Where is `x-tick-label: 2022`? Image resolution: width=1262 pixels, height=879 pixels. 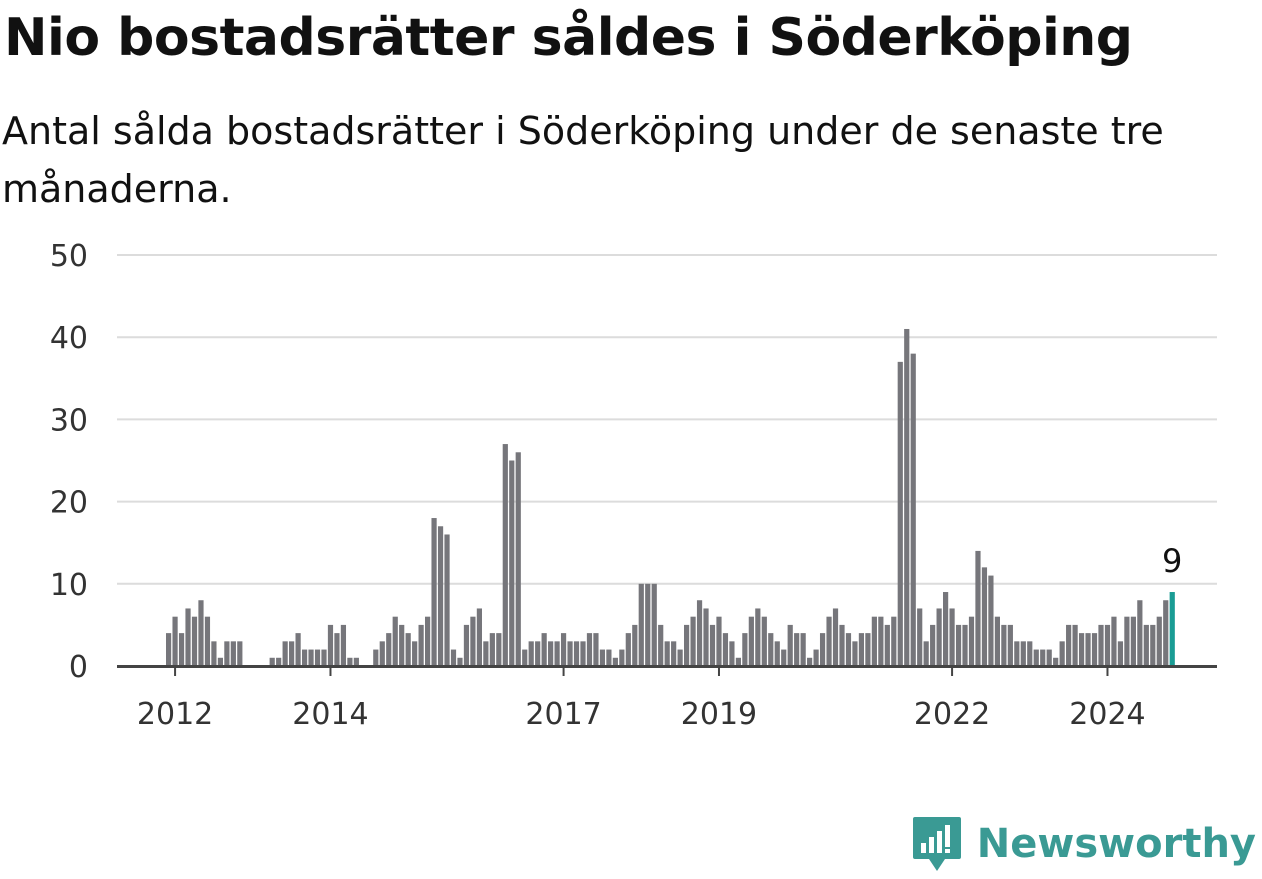
x-tick-label: 2022 is located at coordinates (952, 714).